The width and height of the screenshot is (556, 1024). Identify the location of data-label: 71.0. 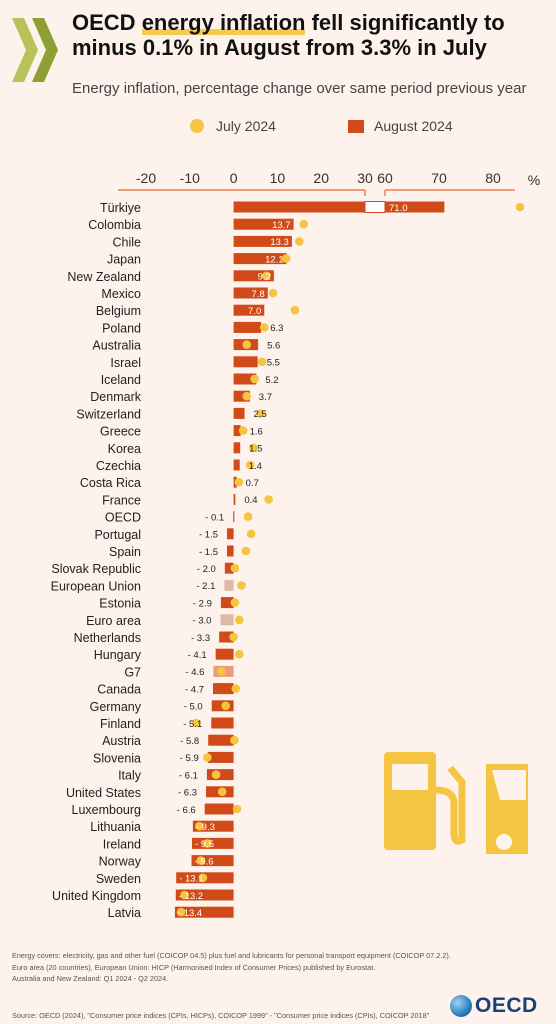
(398, 208).